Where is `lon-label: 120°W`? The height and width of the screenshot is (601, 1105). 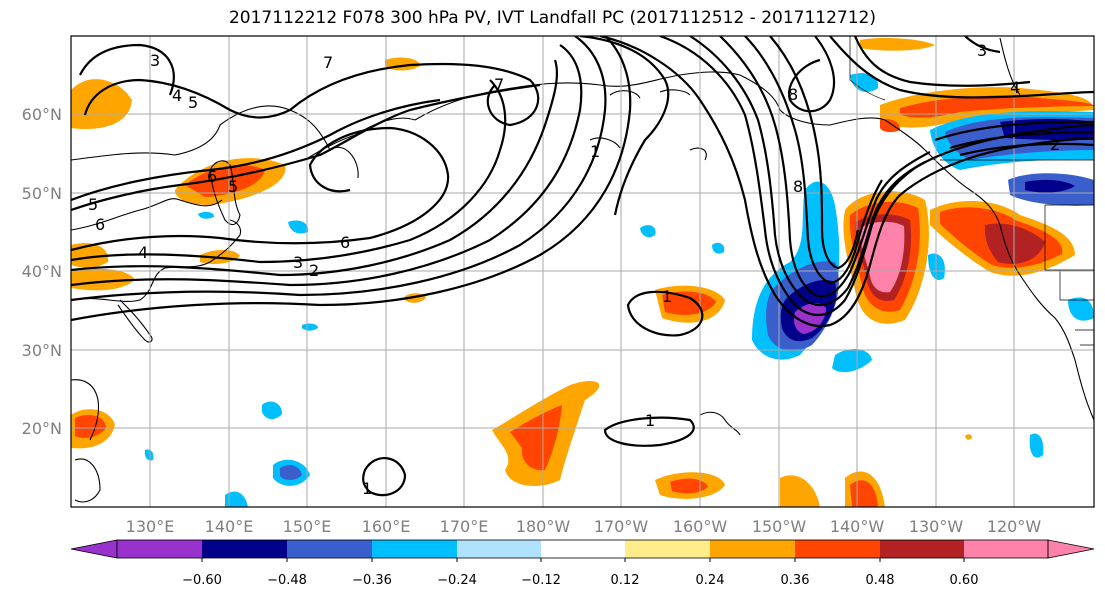 lon-label: 120°W is located at coordinates (1014, 526).